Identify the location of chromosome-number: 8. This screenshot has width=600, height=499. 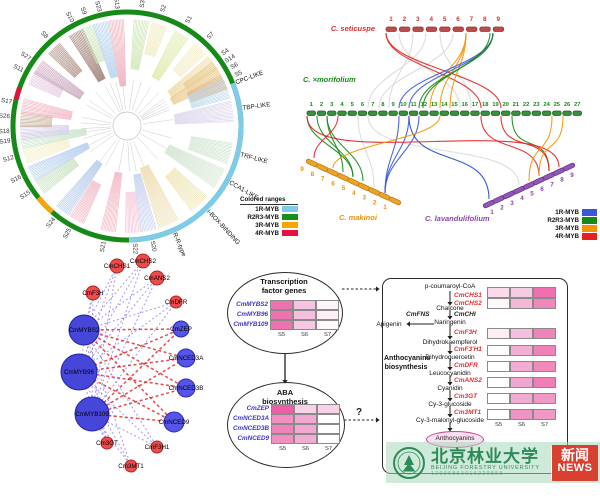
(313, 174).